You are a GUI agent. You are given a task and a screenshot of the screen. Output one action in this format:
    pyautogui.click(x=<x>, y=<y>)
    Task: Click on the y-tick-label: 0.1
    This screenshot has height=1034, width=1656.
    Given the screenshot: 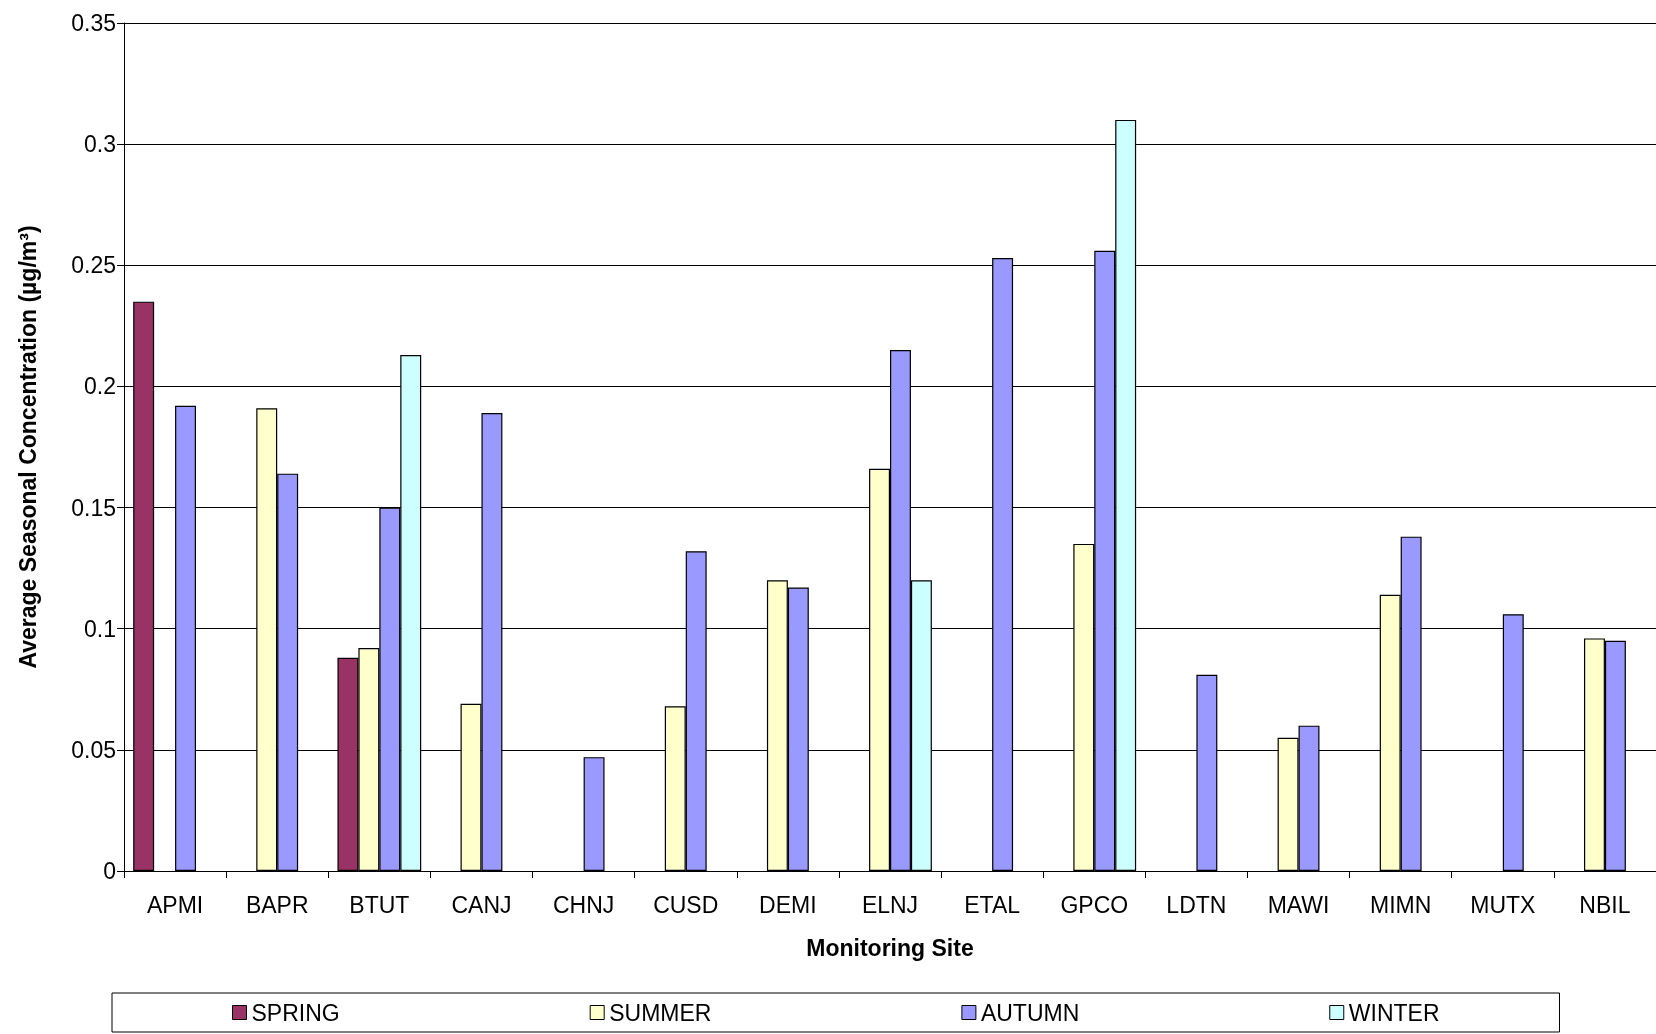 What is the action you would take?
    pyautogui.click(x=100, y=628)
    